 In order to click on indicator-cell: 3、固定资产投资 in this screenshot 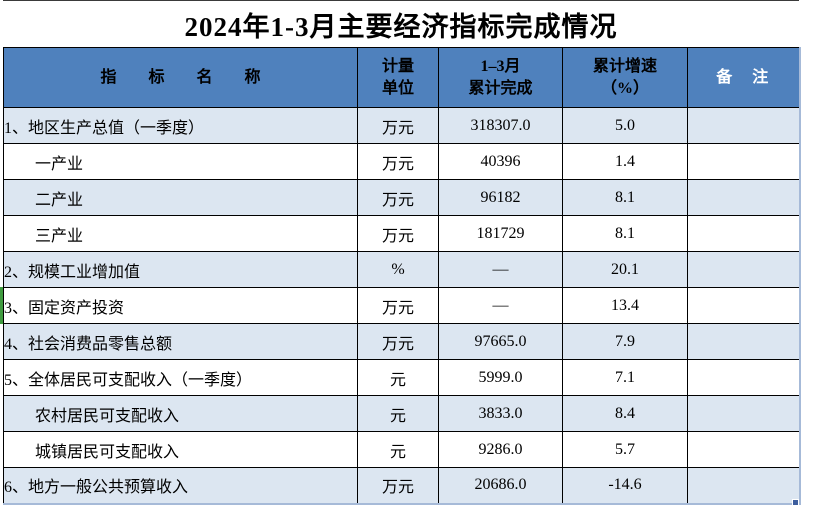, I will do `click(180, 305)`.